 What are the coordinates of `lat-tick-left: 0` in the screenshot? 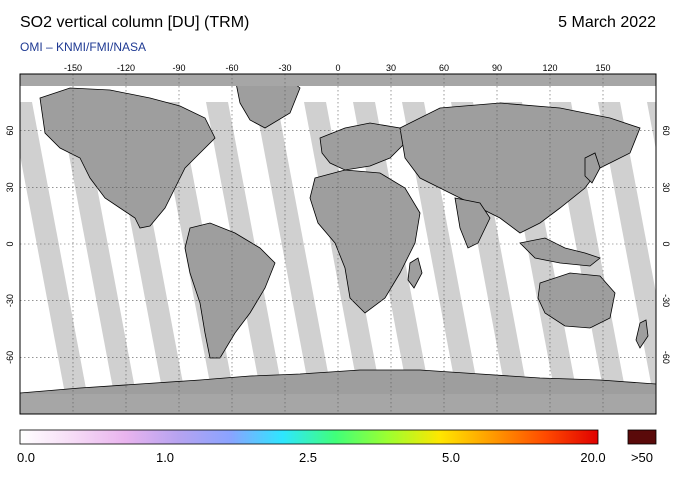 It's located at (10, 243).